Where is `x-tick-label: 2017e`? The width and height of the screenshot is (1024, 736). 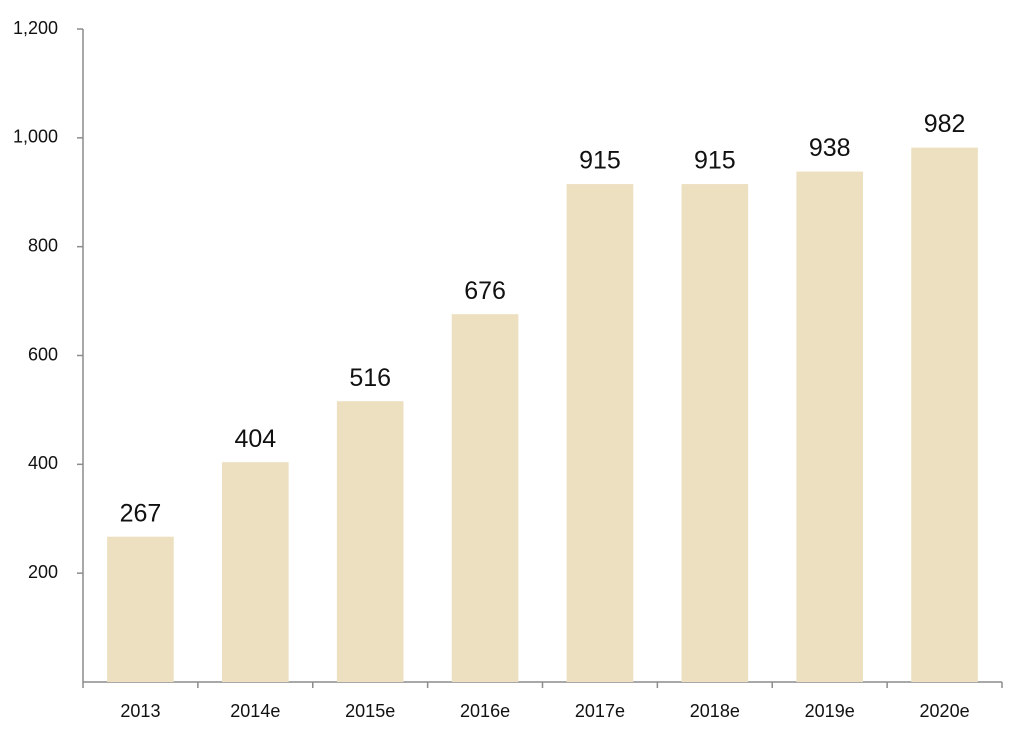 x-tick-label: 2017e is located at coordinates (600, 711).